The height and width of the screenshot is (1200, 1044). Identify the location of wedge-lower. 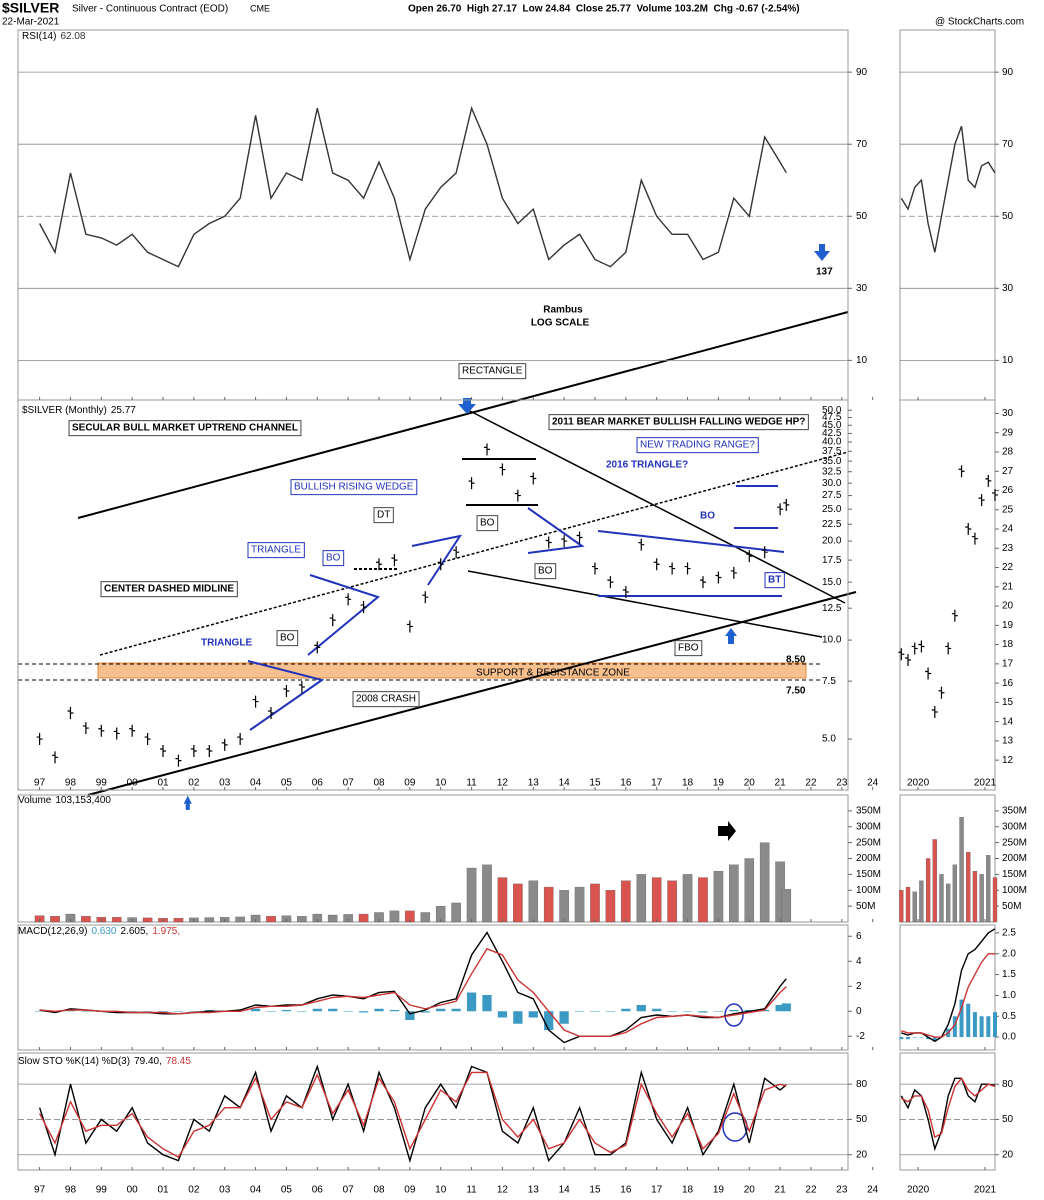
(645, 604).